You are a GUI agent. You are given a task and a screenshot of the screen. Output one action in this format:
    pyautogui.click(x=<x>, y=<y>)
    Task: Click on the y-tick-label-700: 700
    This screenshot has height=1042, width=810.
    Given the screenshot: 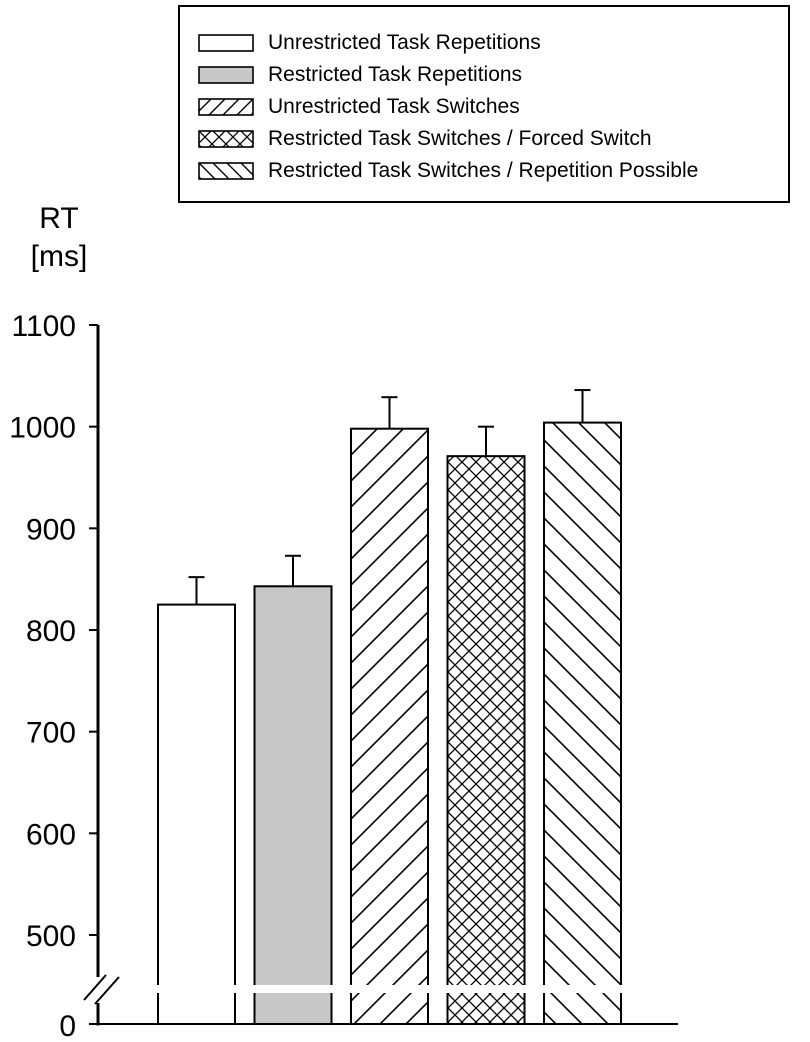 What is the action you would take?
    pyautogui.click(x=51, y=733)
    